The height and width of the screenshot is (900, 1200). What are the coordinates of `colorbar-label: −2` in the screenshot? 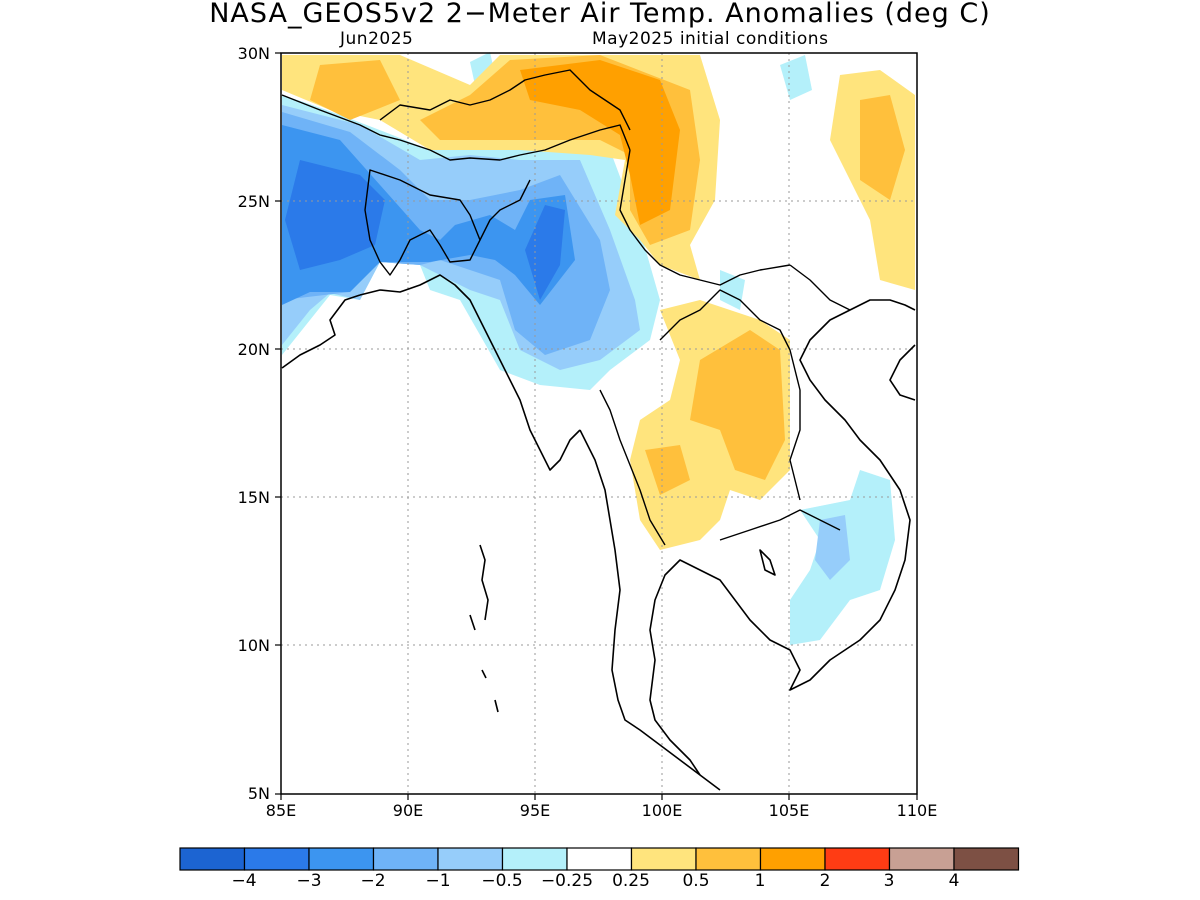 It's located at (373, 881).